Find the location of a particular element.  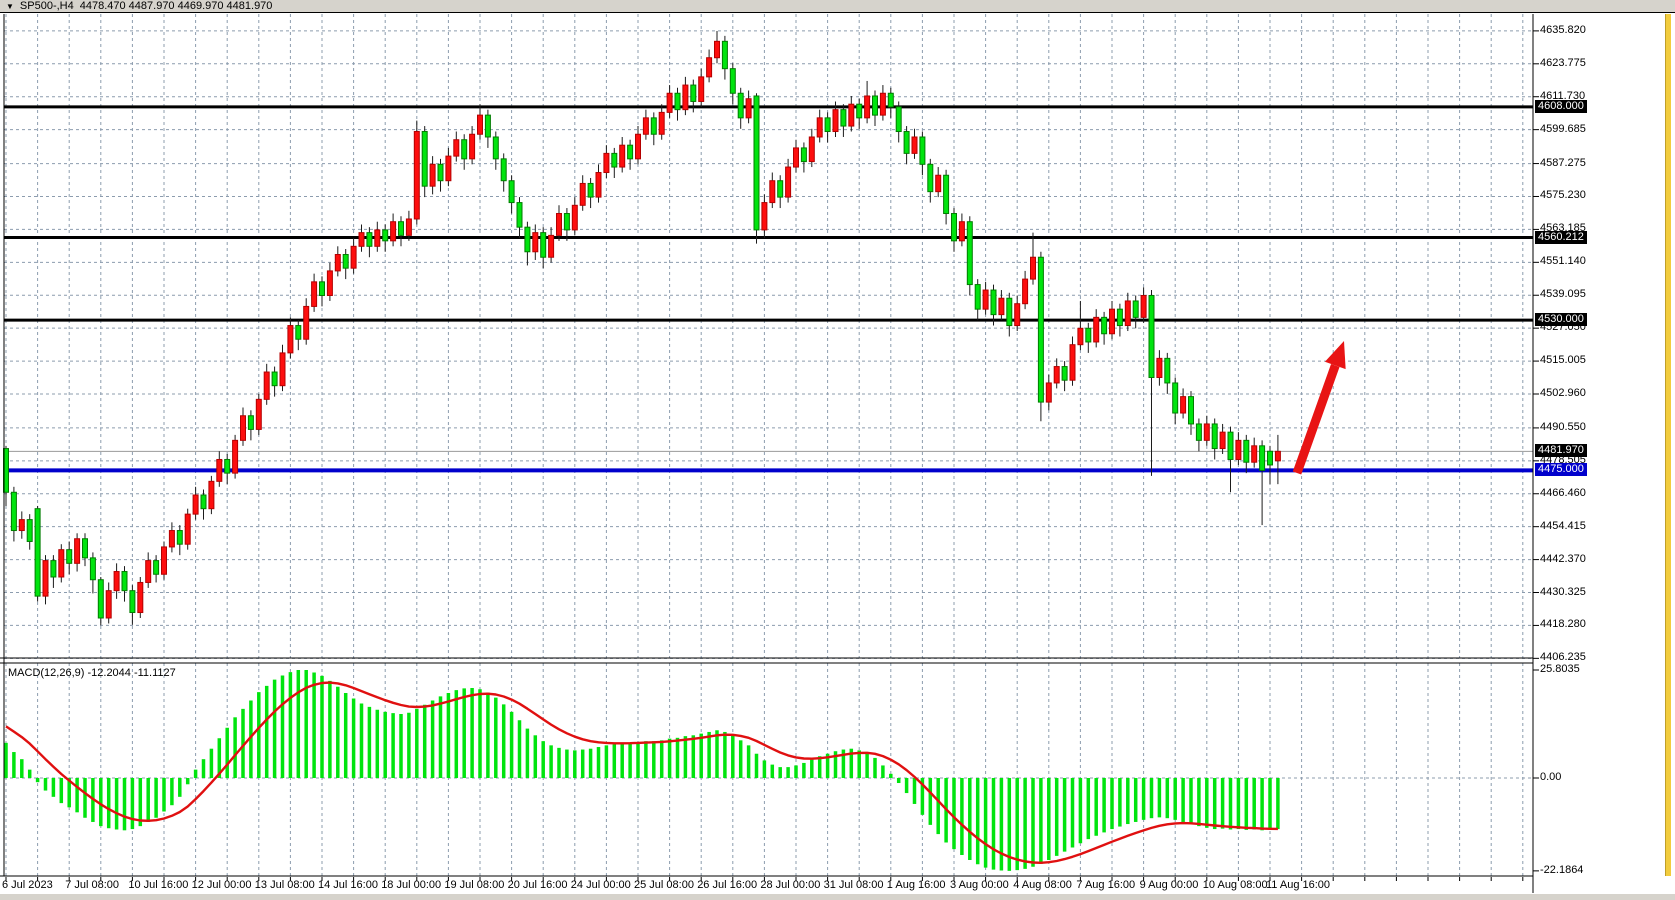

time-axis-label: 19 Jul 08:00 is located at coordinates (474, 885).